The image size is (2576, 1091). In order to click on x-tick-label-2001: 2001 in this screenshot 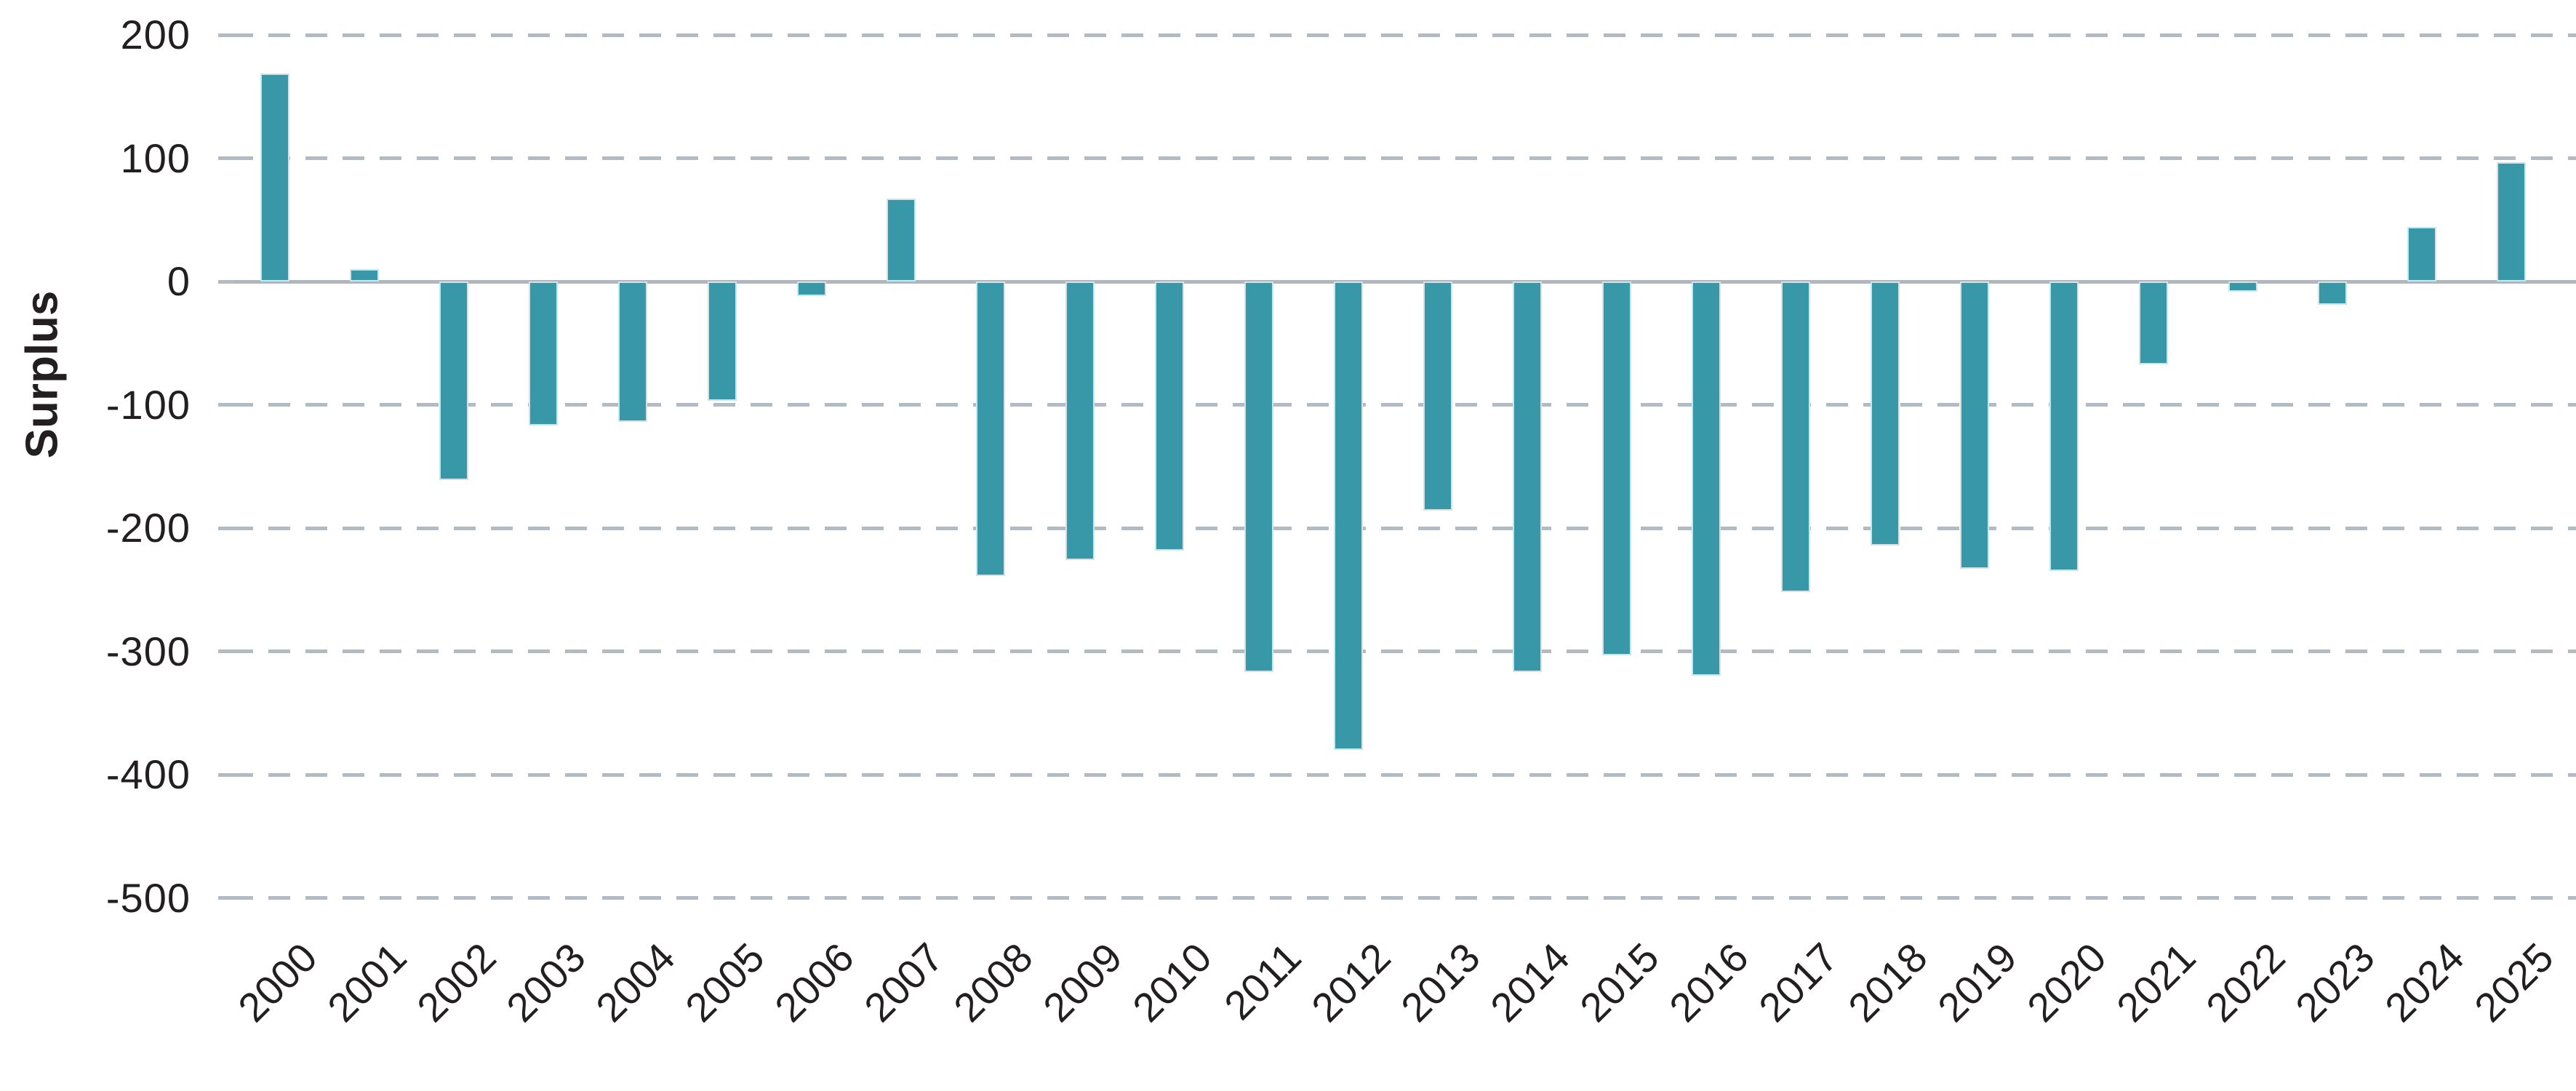, I will do `click(366, 982)`.